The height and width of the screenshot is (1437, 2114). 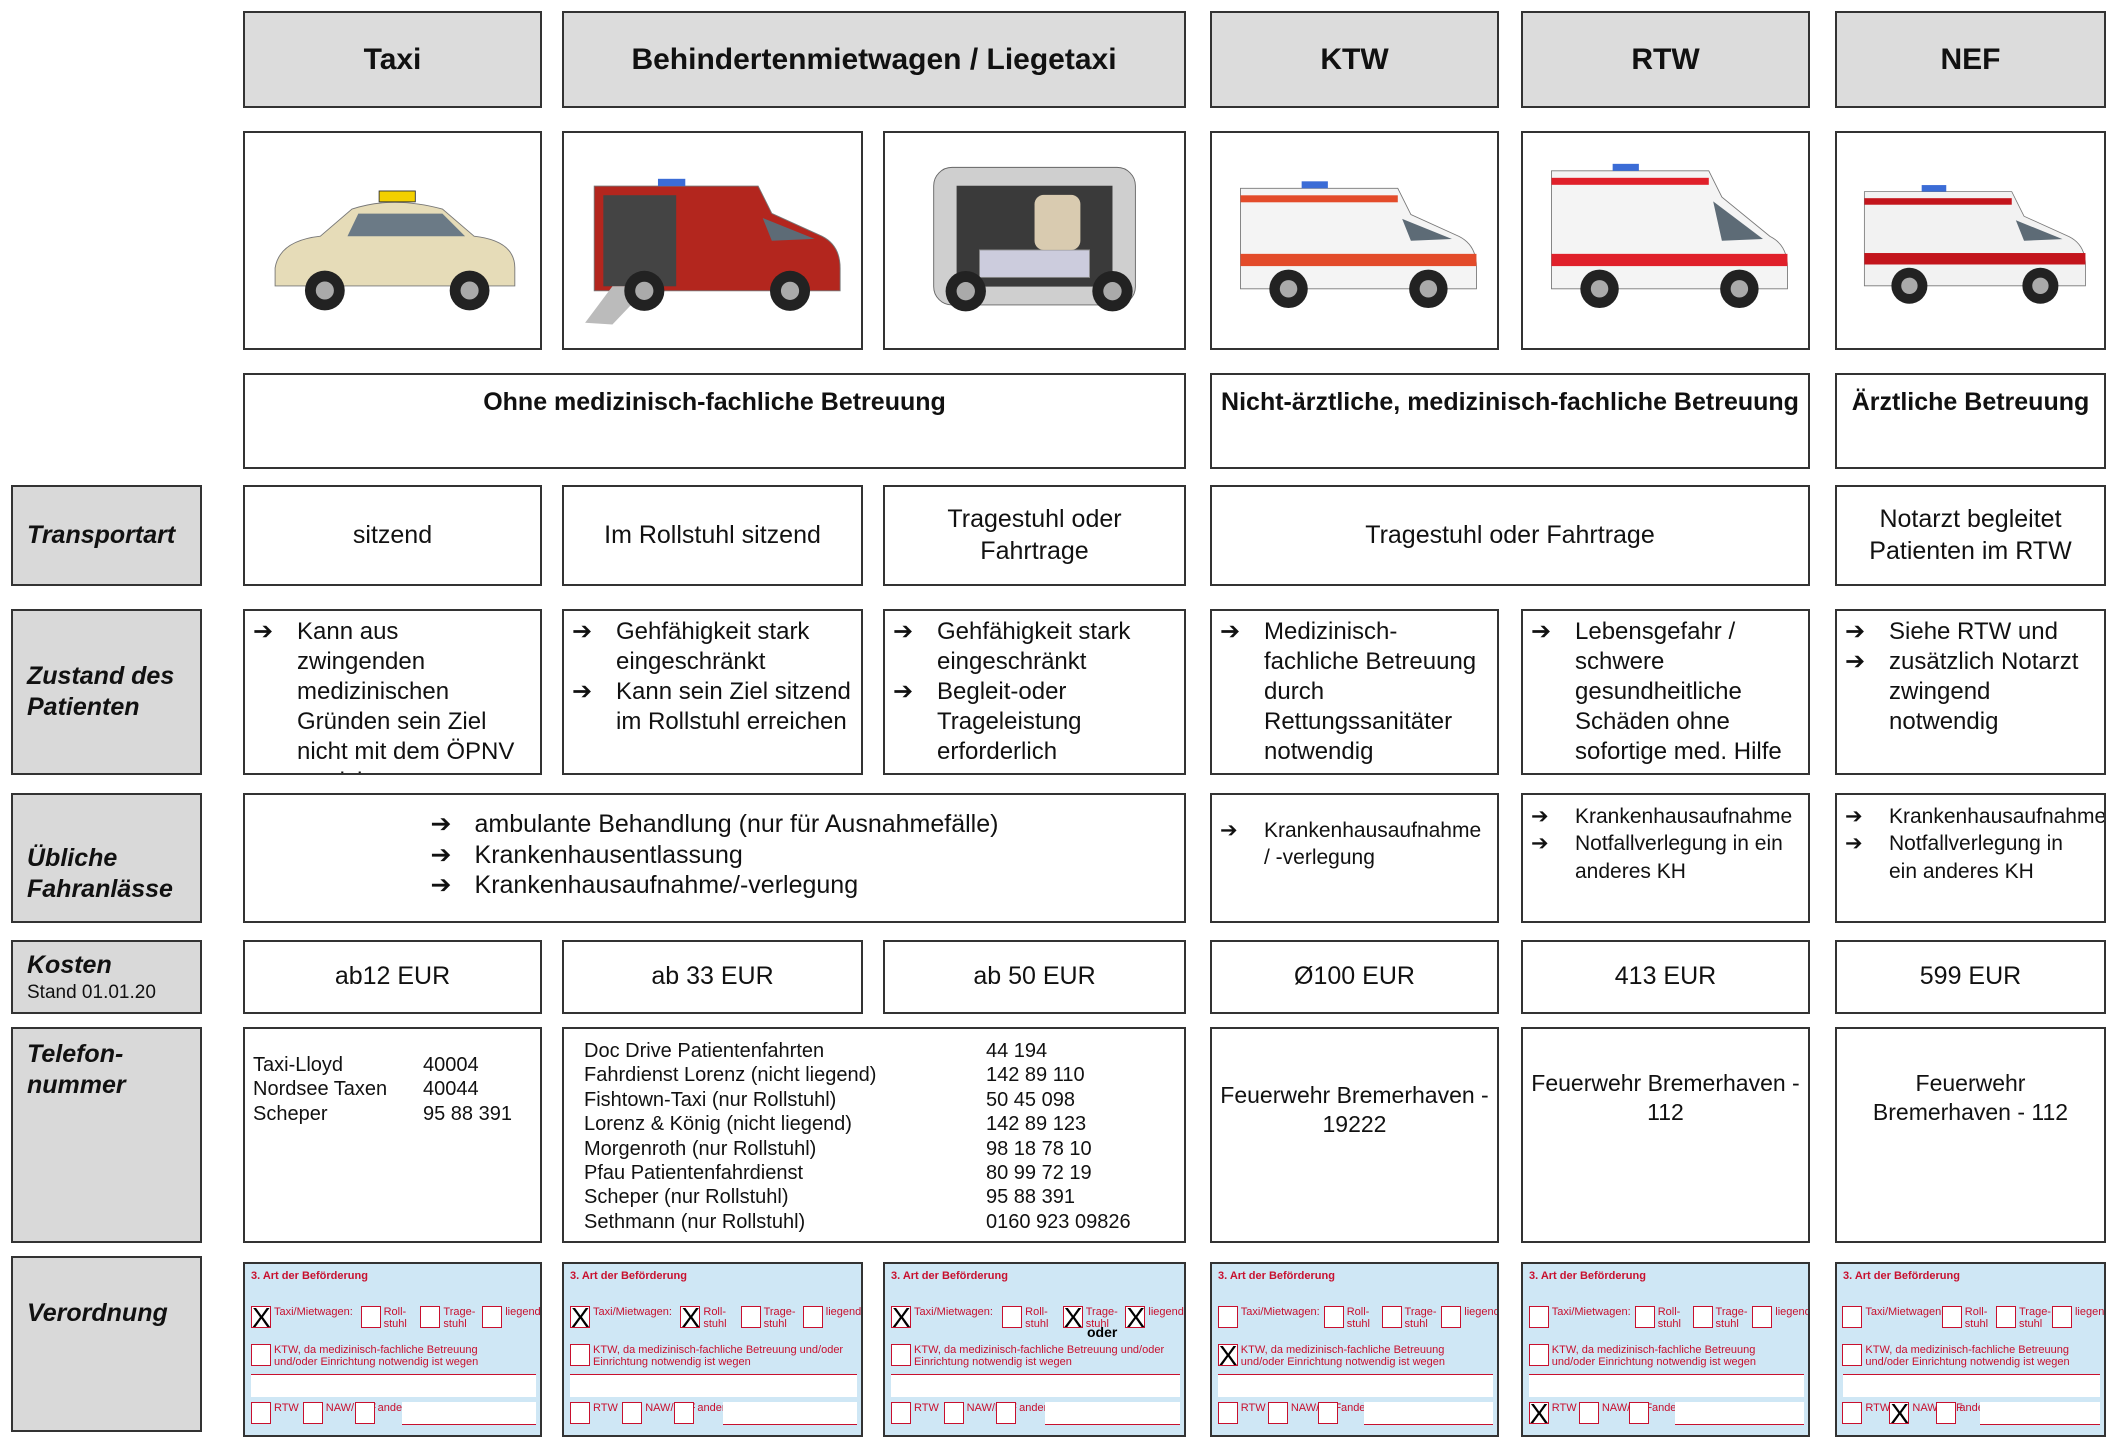 I want to click on form-field-label: Roll-stuhl, so click(x=1976, y=1318).